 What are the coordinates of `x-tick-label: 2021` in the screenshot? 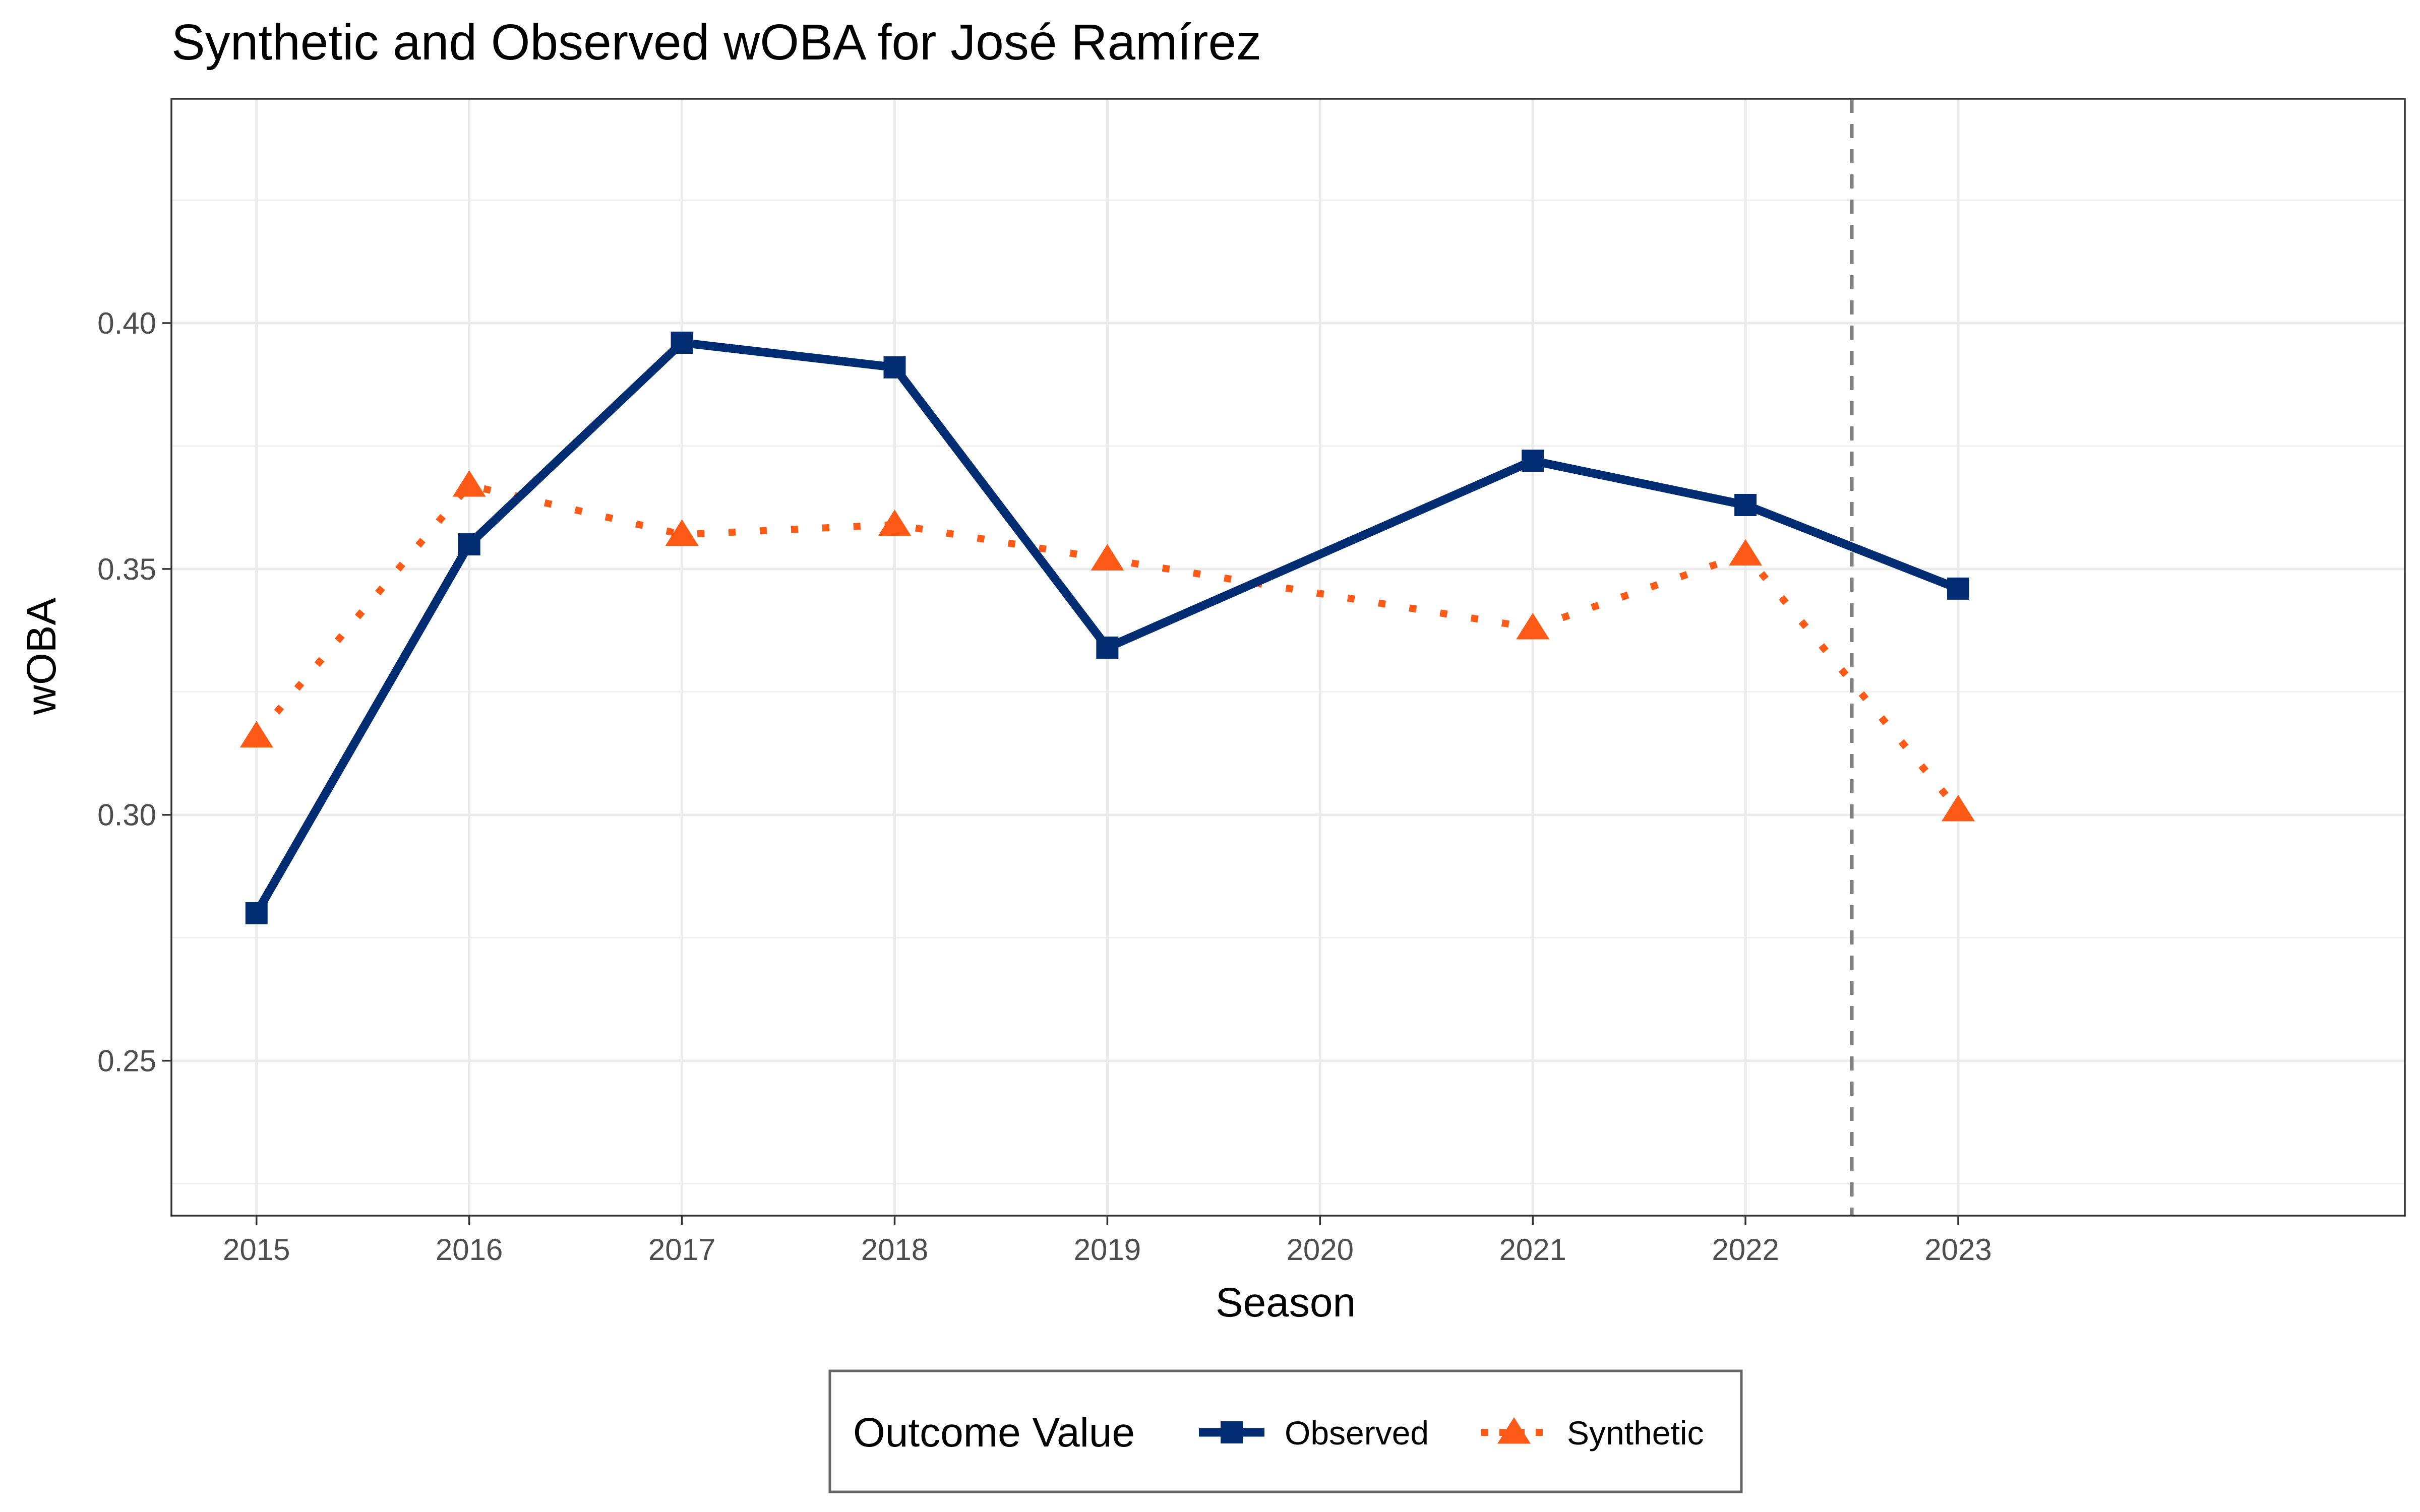 It's located at (1532, 1250).